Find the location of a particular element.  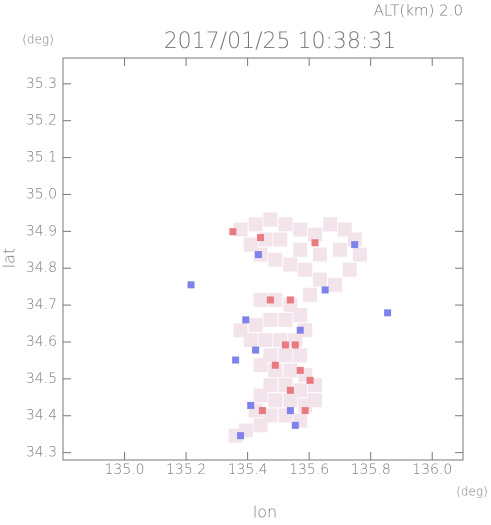

x-tick-label: 135.2 is located at coordinates (186, 470).